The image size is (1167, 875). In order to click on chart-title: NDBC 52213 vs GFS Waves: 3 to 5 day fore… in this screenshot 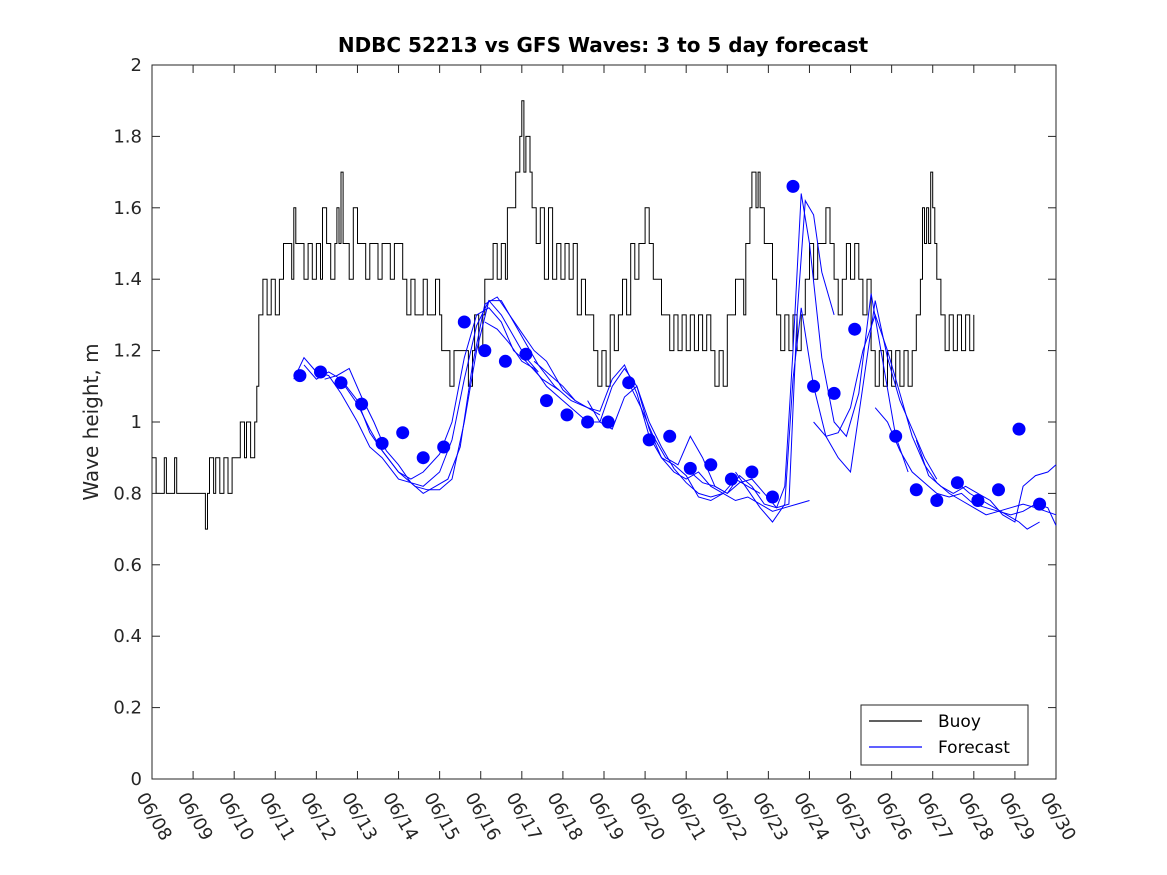, I will do `click(603, 45)`.